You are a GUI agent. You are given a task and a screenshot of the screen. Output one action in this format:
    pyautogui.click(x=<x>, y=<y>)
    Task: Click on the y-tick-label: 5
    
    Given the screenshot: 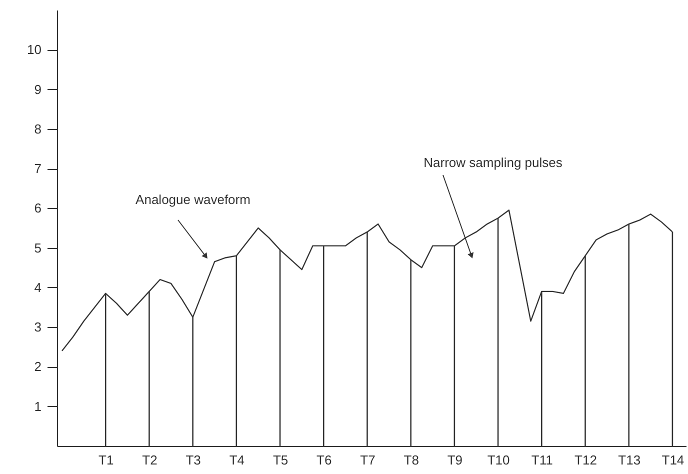 What is the action you would take?
    pyautogui.click(x=38, y=248)
    